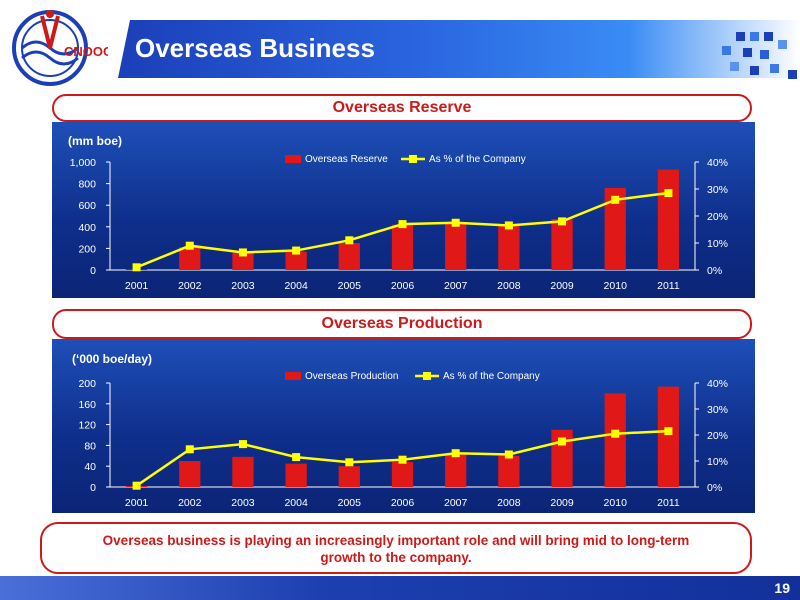 This screenshot has width=800, height=600. Describe the element at coordinates (509, 247) in the screenshot. I see `bar-2008` at that location.